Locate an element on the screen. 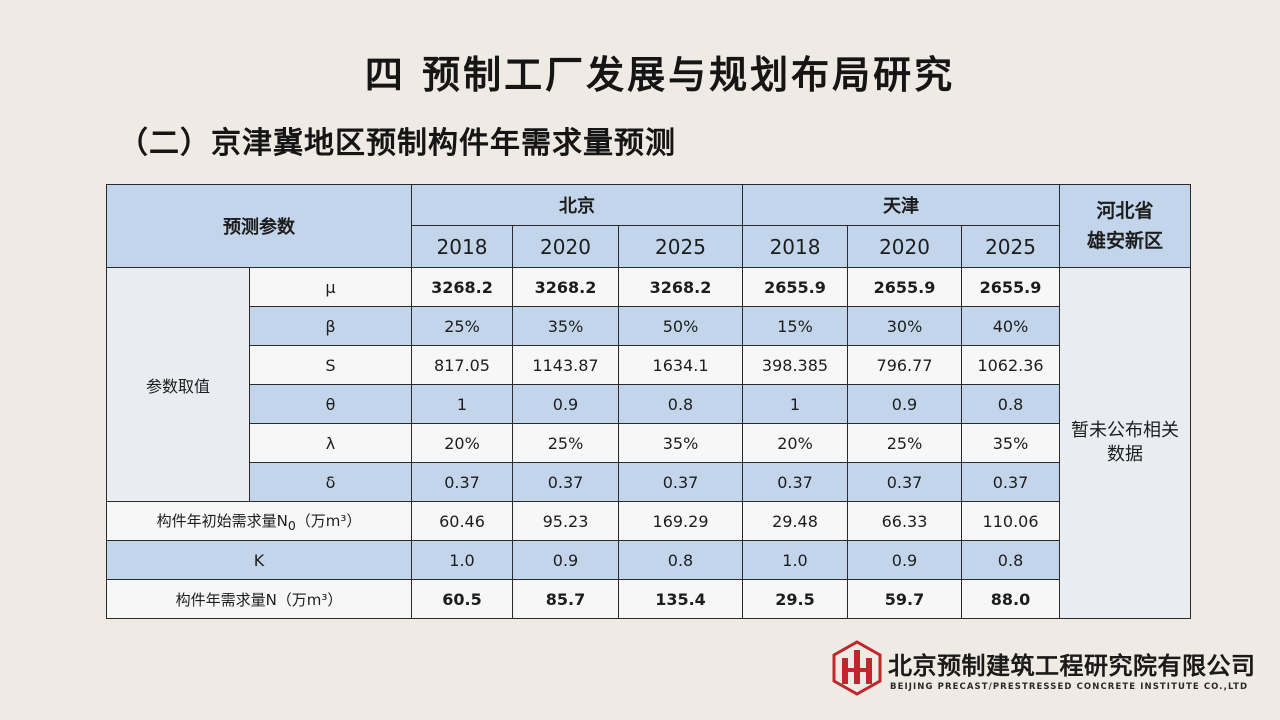 This screenshot has height=720, width=1280. company-name-cn: 北京预制建筑工程研究院有限公司 is located at coordinates (1072, 666).